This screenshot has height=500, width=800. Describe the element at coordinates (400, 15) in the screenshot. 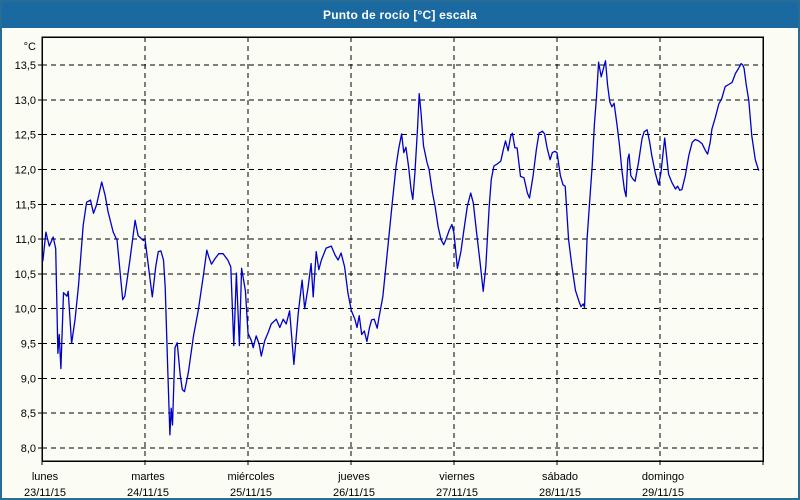

I see `window-title: Punto de rocío [°C] escala` at that location.